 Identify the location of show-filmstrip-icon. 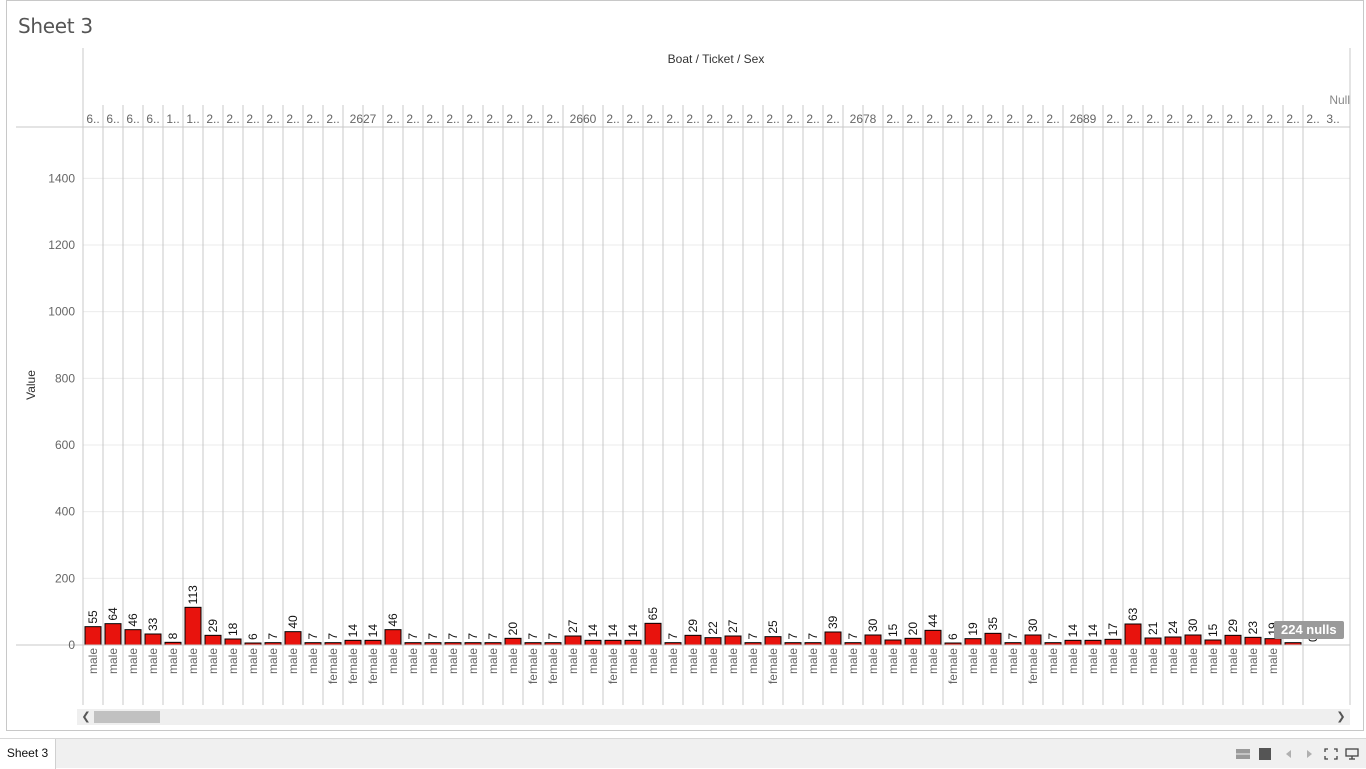
(1265, 754).